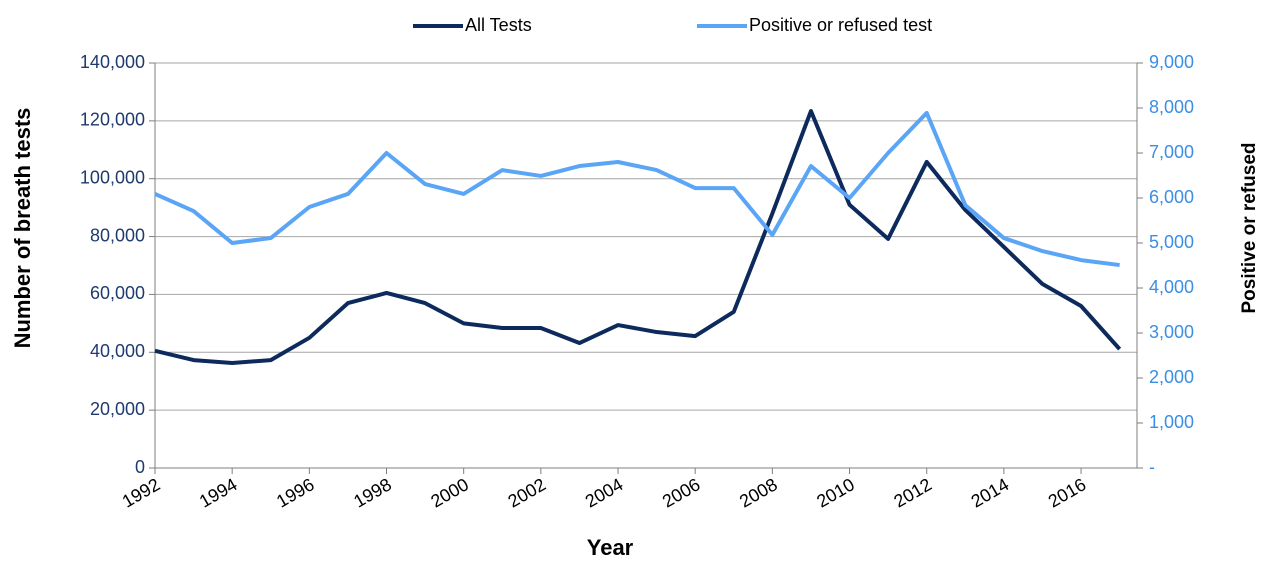 This screenshot has height=563, width=1264. Describe the element at coordinates (372, 492) in the screenshot. I see `x-tick-label: 1998` at that location.